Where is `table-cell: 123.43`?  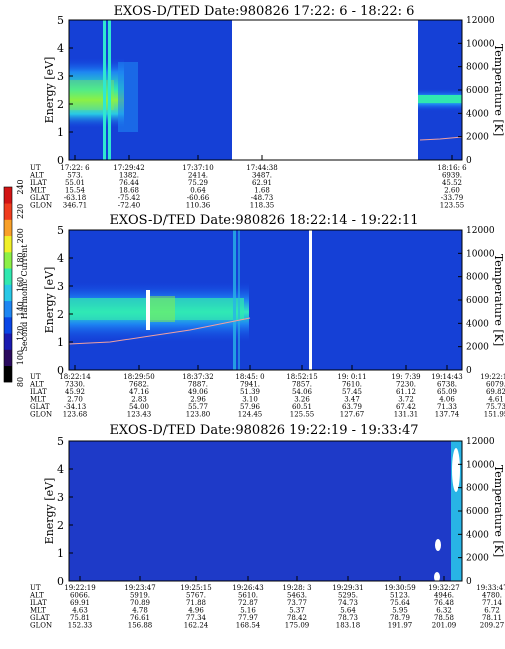 table-cell: 123.43 is located at coordinates (139, 415).